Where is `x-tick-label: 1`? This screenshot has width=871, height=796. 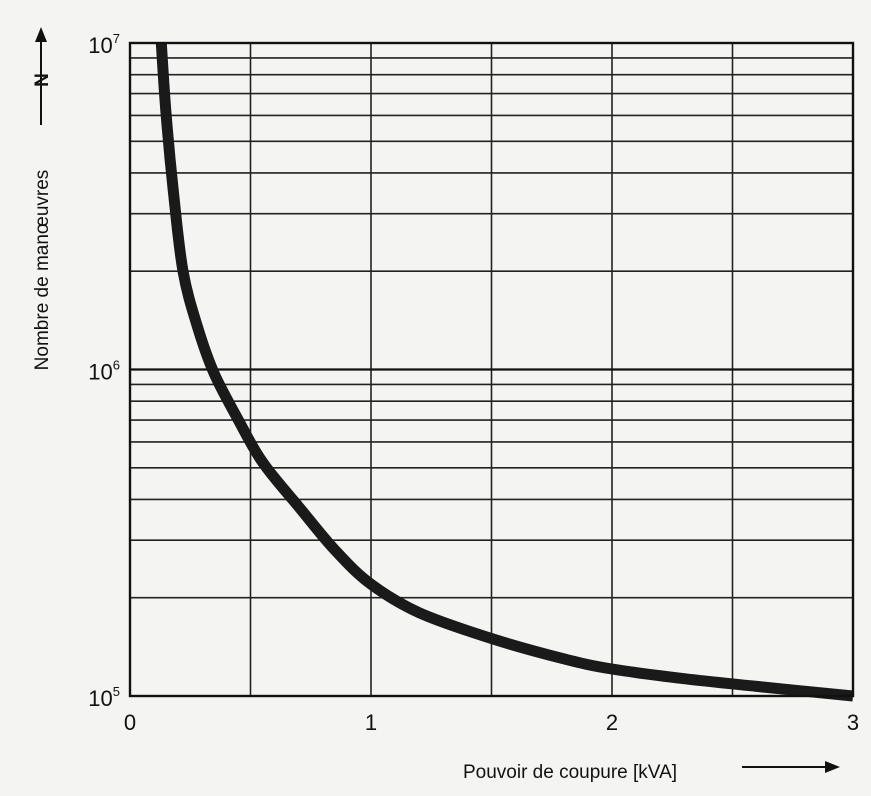
x-tick-label: 1 is located at coordinates (371, 722).